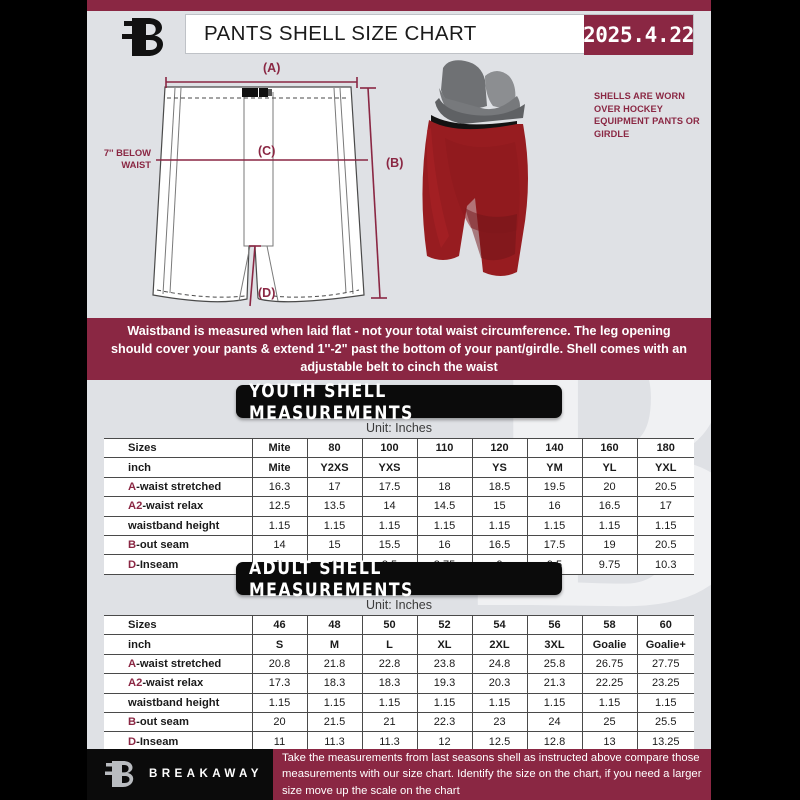 The height and width of the screenshot is (800, 800). Describe the element at coordinates (331, 578) in the screenshot. I see `adult-heading-text: ADULT SHELL MEASUREMENTS` at that location.